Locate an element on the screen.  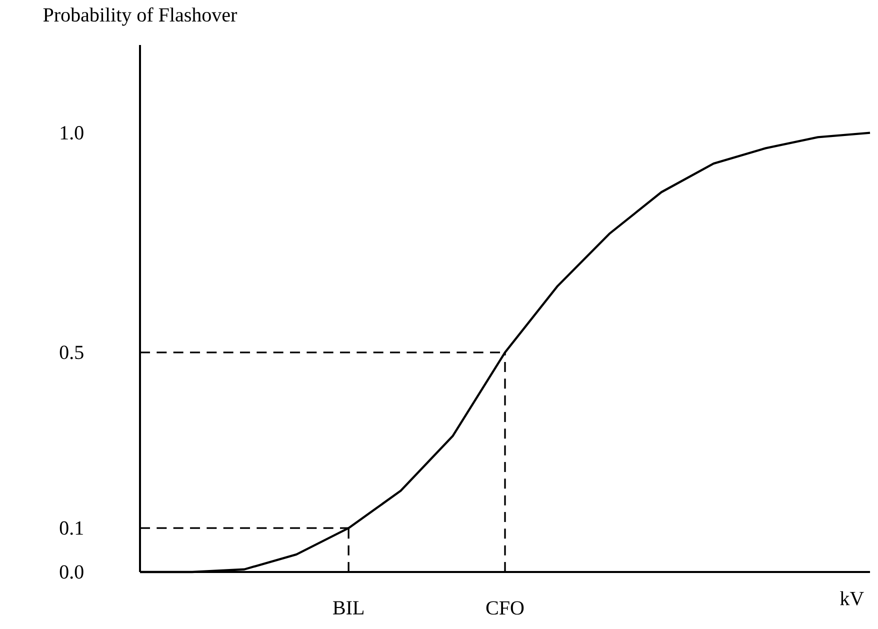
y-tick-label: 0.1 is located at coordinates (71, 528).